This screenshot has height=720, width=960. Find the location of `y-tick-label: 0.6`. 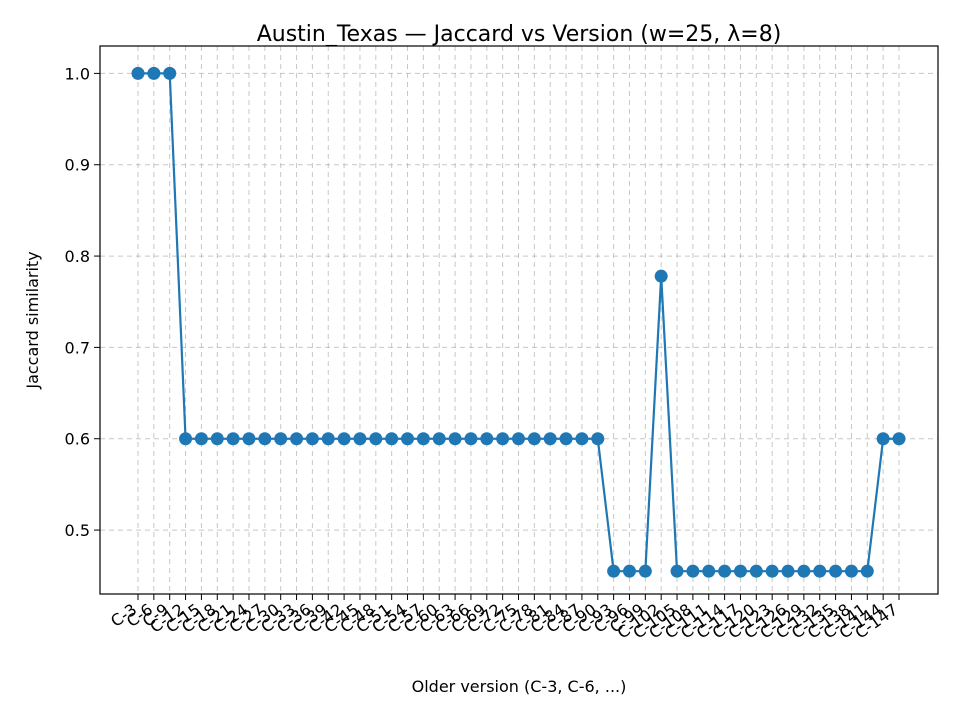

y-tick-label: 0.6 is located at coordinates (77, 439).